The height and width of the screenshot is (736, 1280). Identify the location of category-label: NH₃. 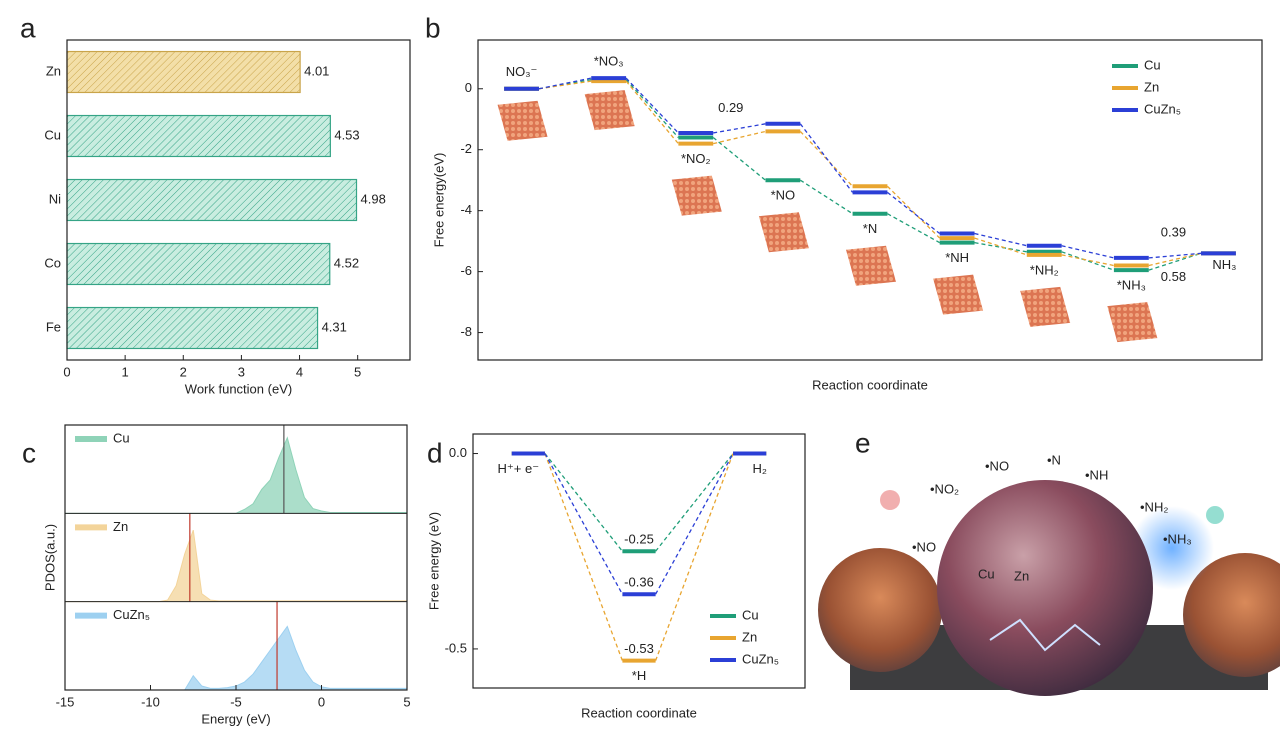
(1224, 264).